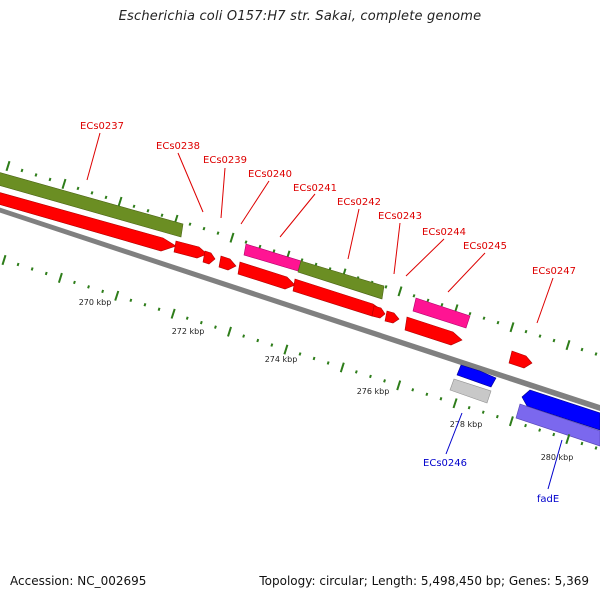 The width and height of the screenshot is (600, 600). Describe the element at coordinates (359, 202) in the screenshot. I see `label-ecs0242: ECs0242` at that location.